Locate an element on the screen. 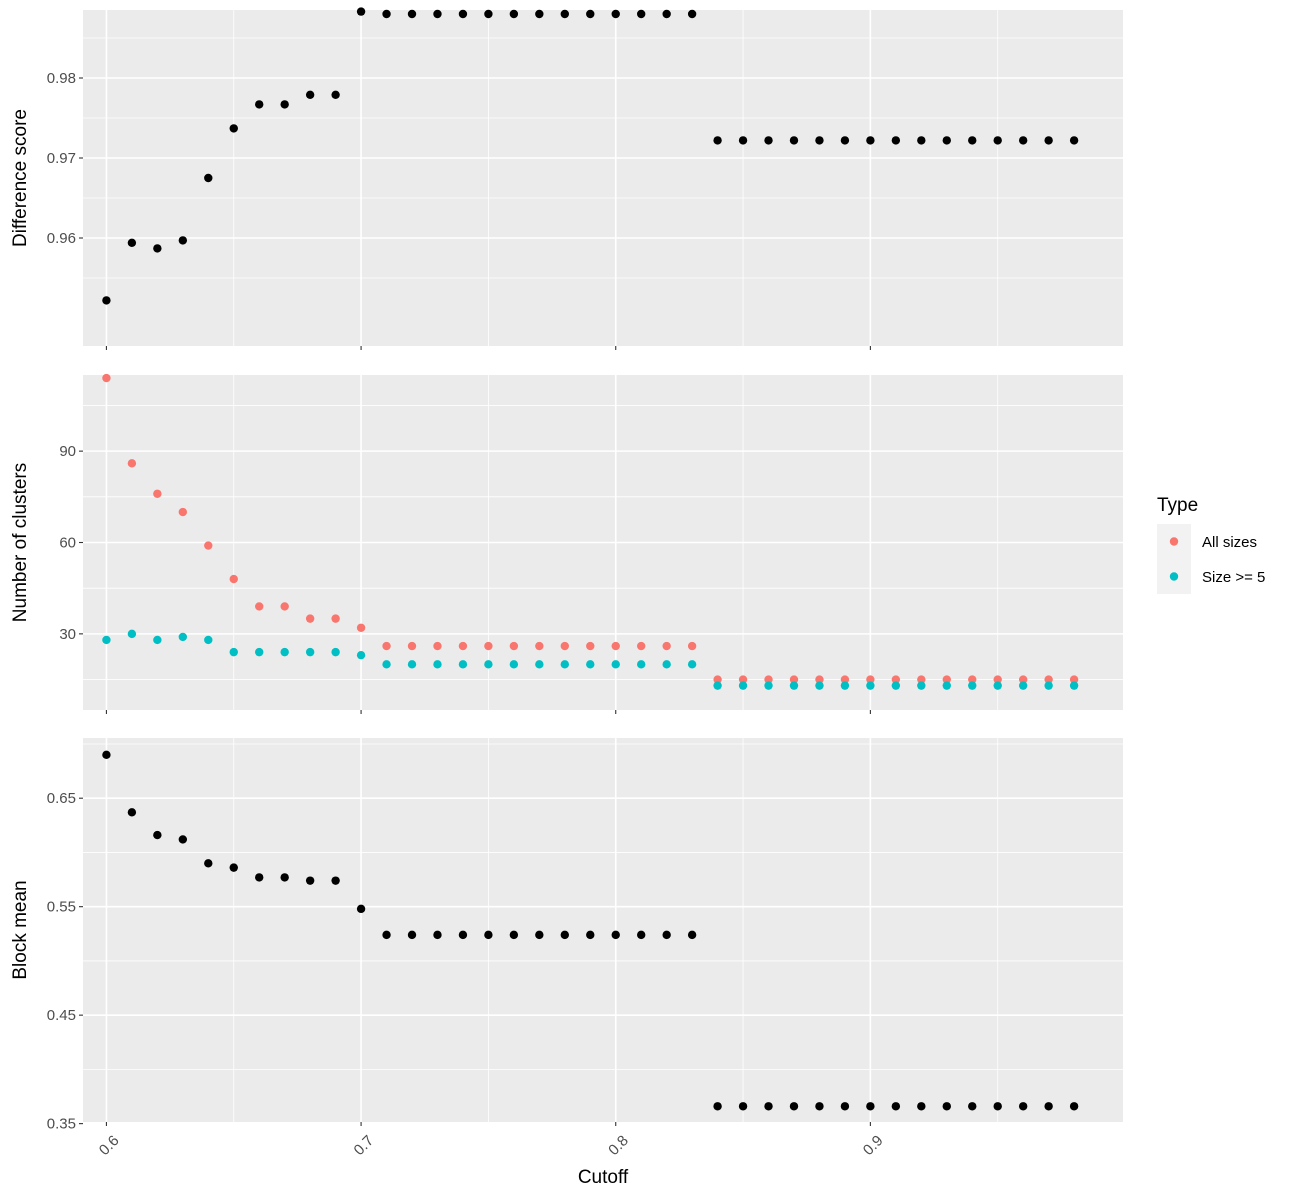 The image size is (1300, 1200). y-tick-label: 0.97 is located at coordinates (61, 158).